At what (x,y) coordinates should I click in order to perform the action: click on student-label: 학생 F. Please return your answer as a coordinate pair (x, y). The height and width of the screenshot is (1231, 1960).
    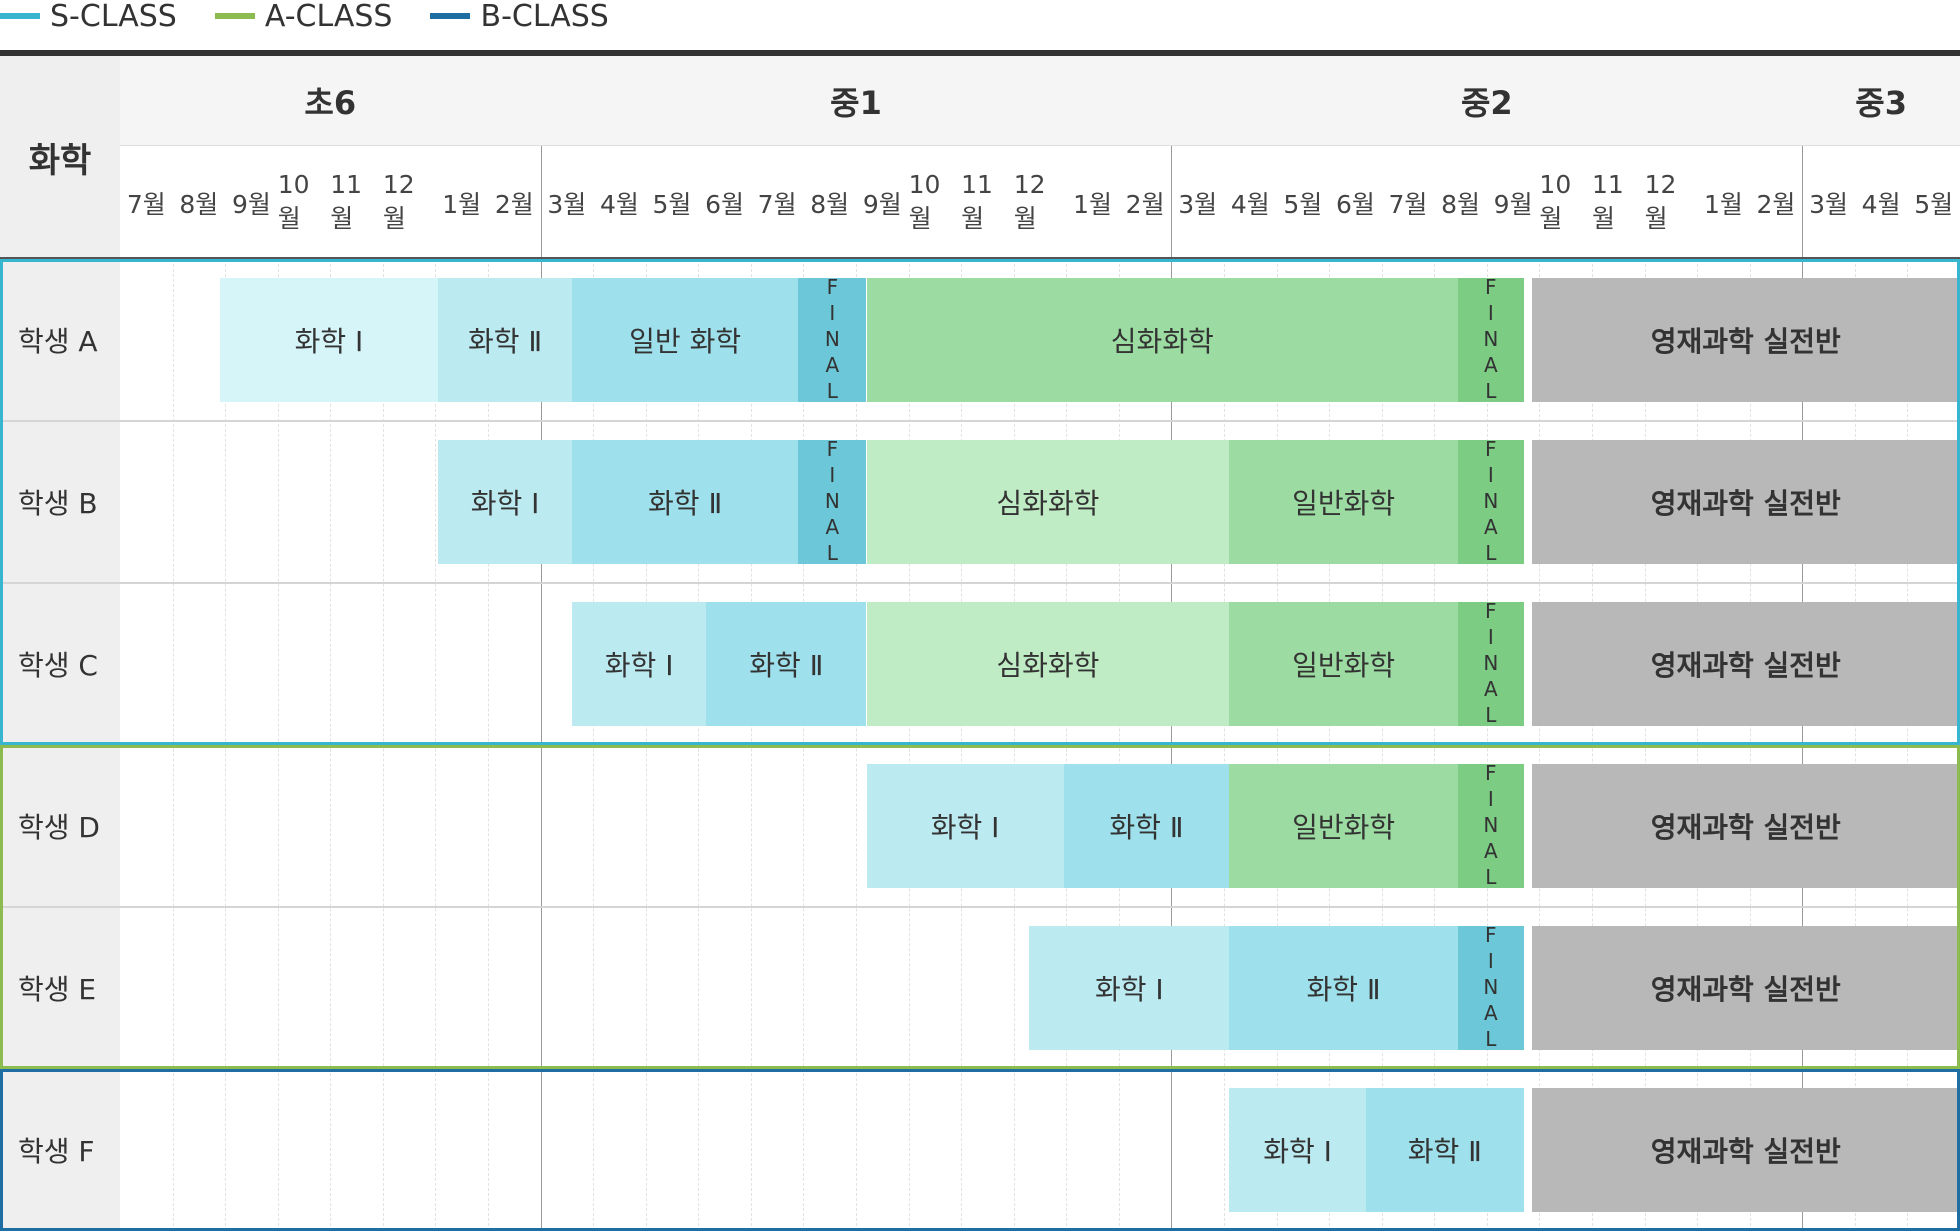
    Looking at the image, I should click on (60, 1150).